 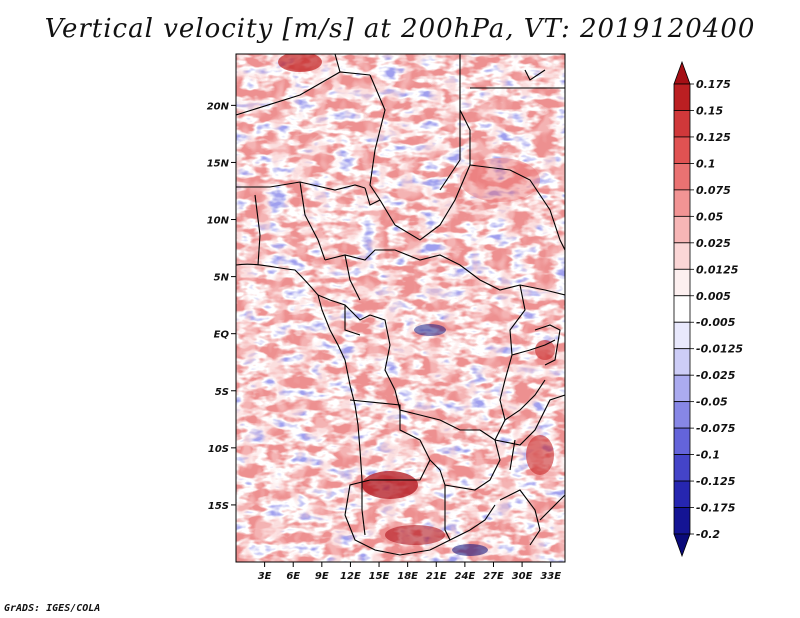 I want to click on lon-tick-label: 18E, so click(x=407, y=576).